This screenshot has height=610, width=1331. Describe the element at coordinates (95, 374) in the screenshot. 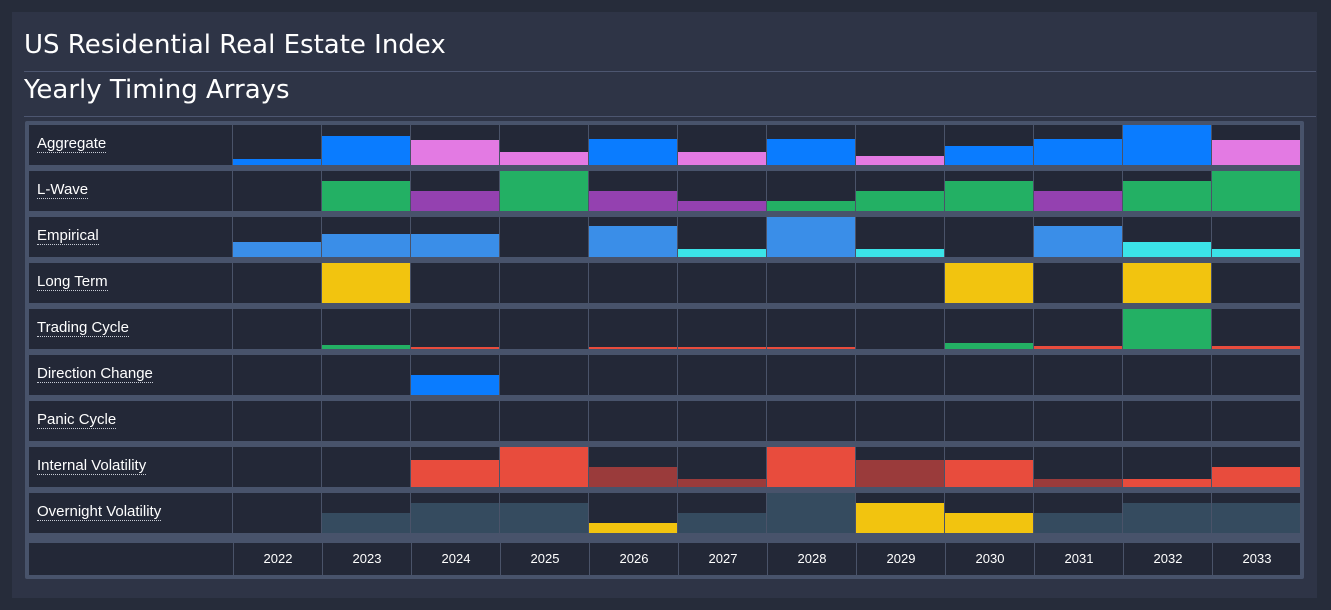

I see `row-label: Direction Change` at that location.